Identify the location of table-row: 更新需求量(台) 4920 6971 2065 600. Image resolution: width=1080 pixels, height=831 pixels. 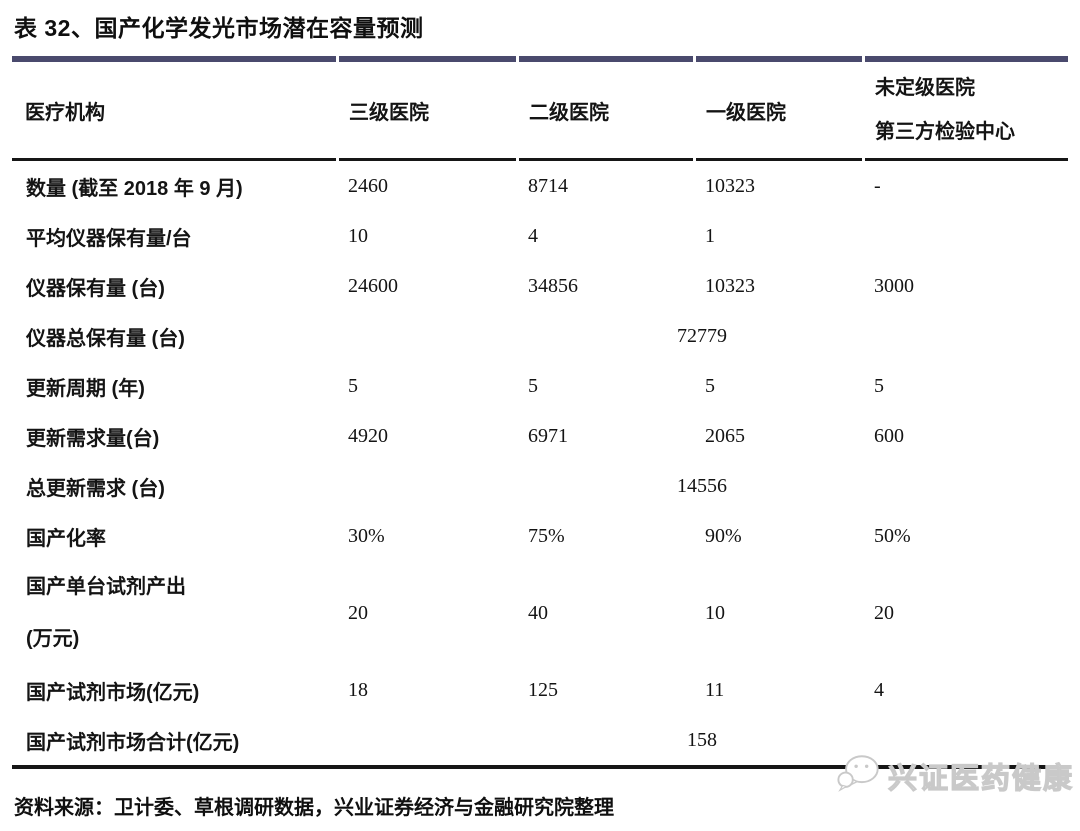
(540, 436).